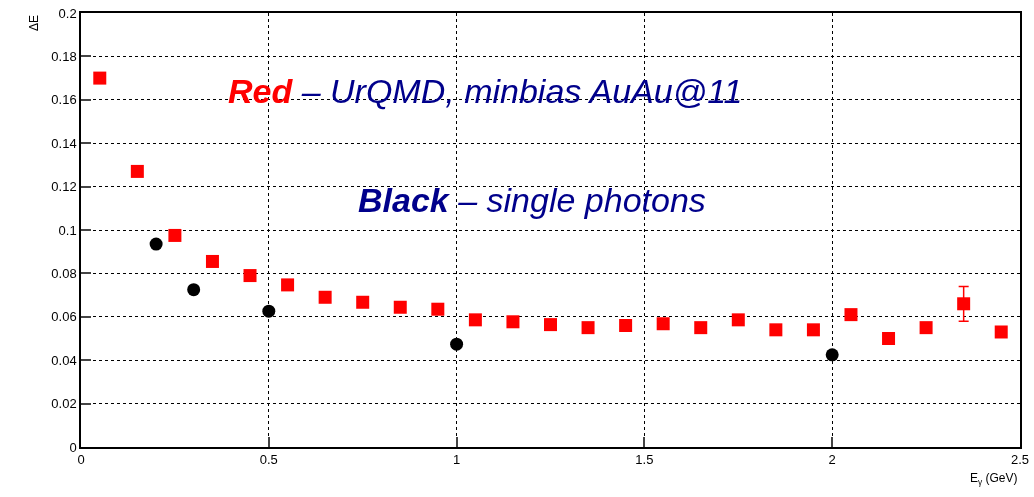 Image resolution: width=1034 pixels, height=497 pixels. What do you see at coordinates (456, 460) in the screenshot?
I see `x-tick-label: 1` at bounding box center [456, 460].